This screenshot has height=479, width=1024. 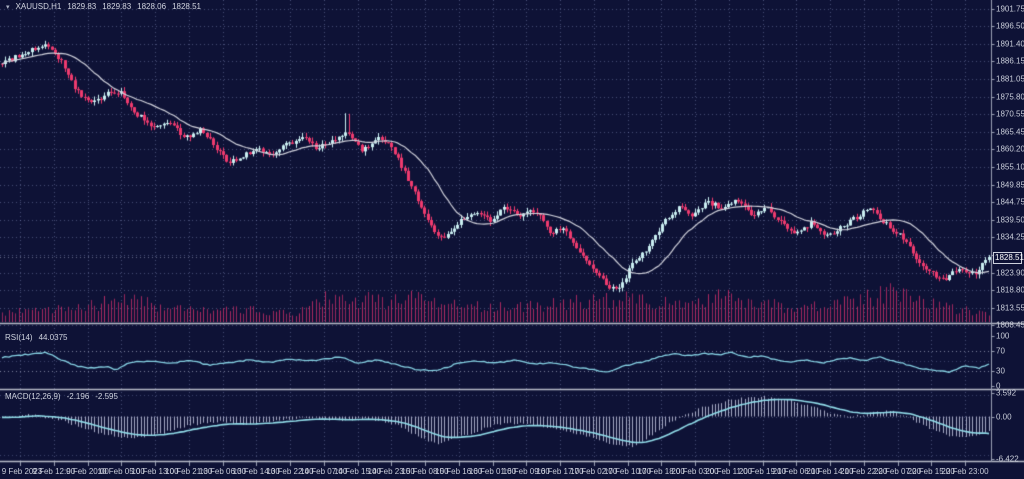 What do you see at coordinates (324, 471) in the screenshot?
I see `time-tick-label: 14 Feb 07:00` at bounding box center [324, 471].